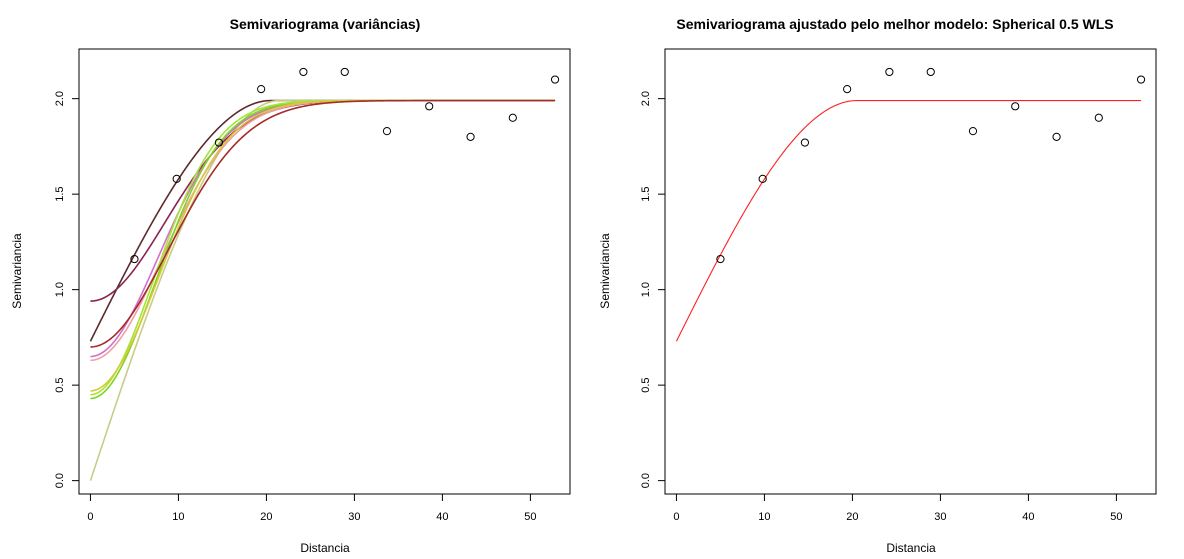 Image resolution: width=1184 pixels, height=559 pixels. Describe the element at coordinates (325, 24) in the screenshot. I see `chart-title-left: Semivariograma (variâncias)` at that location.